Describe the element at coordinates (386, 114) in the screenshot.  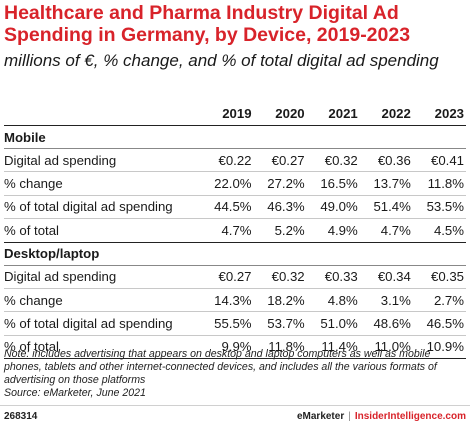
I see `column-header: 2022` at that location.